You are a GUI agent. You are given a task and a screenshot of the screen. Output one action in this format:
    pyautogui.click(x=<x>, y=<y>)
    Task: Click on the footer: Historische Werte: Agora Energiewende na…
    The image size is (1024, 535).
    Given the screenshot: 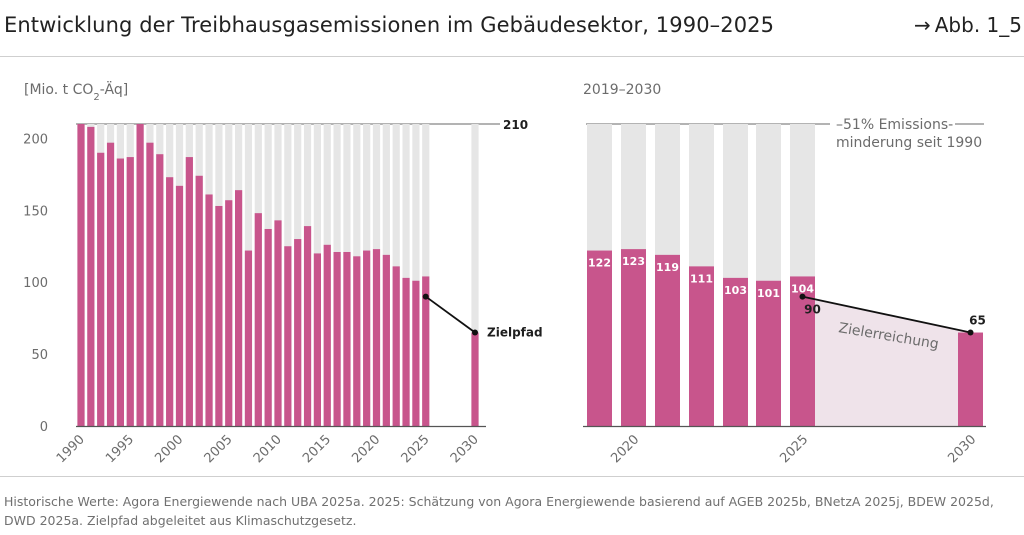 What is the action you would take?
    pyautogui.click(x=512, y=502)
    